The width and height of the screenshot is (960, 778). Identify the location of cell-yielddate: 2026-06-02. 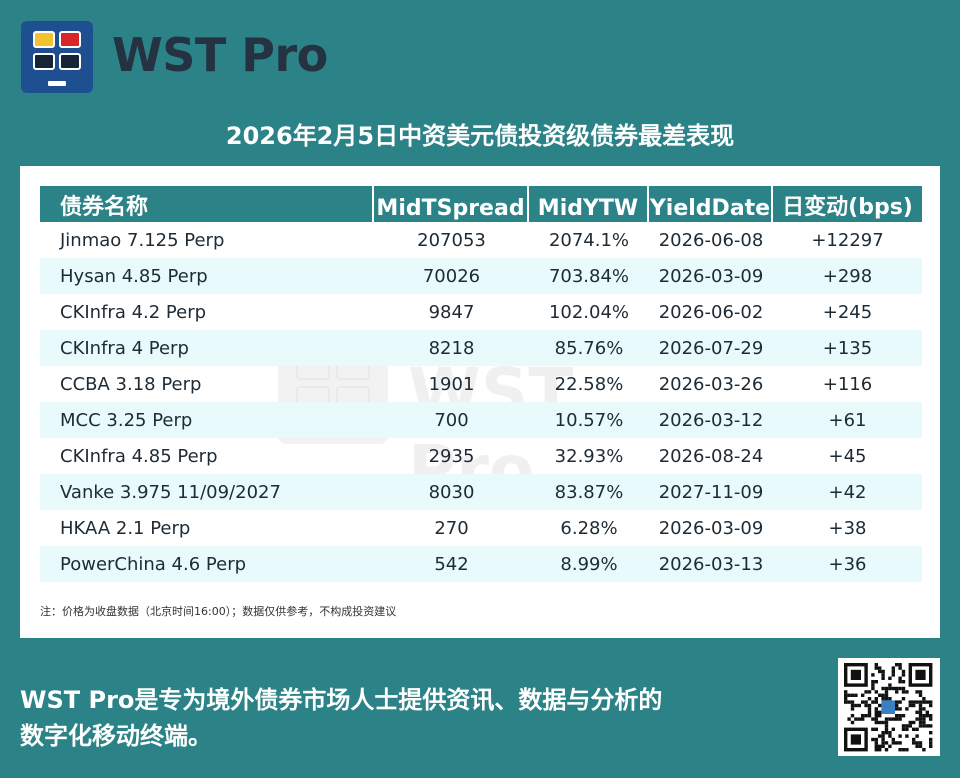
(711, 312).